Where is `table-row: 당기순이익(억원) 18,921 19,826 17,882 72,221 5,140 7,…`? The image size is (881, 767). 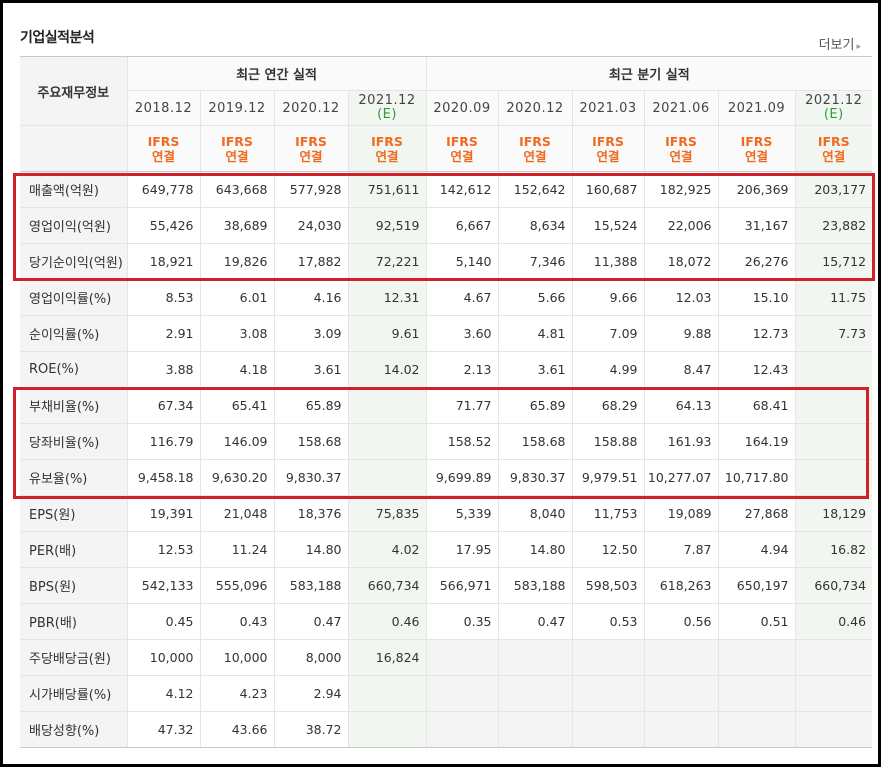 table-row: 당기순이익(억원) 18,921 19,826 17,882 72,221 5,140 7,… is located at coordinates (446, 261).